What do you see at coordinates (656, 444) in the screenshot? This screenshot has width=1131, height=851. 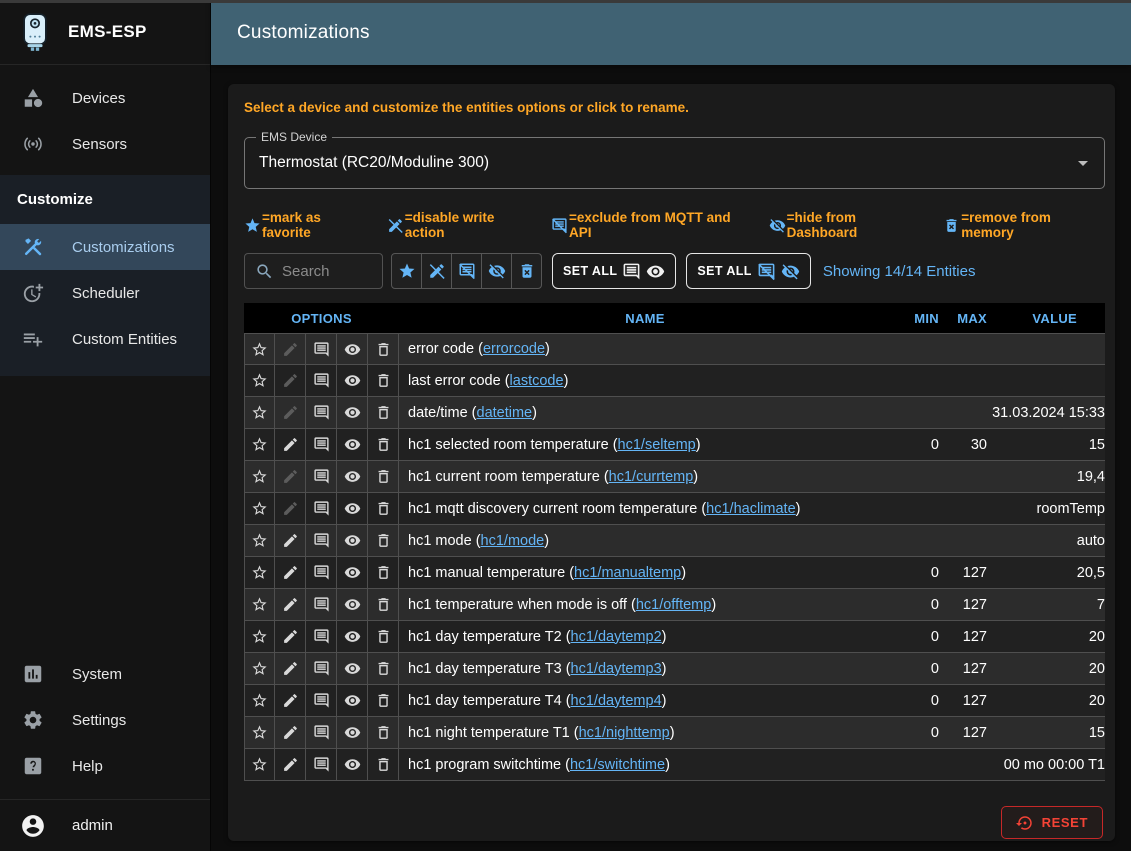 I see `entity-shortname-link: hc1/seltemp` at bounding box center [656, 444].